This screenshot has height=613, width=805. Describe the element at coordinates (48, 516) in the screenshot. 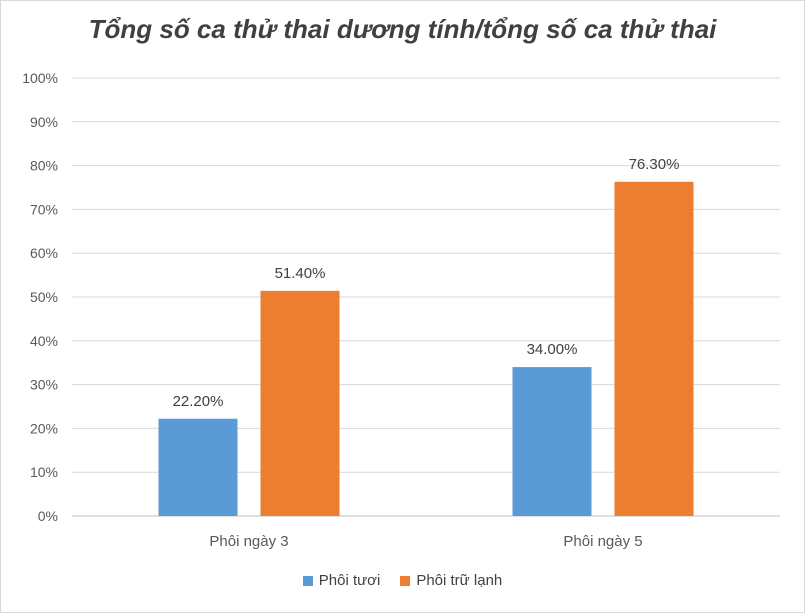

I see `y-tick-label: 0%` at that location.